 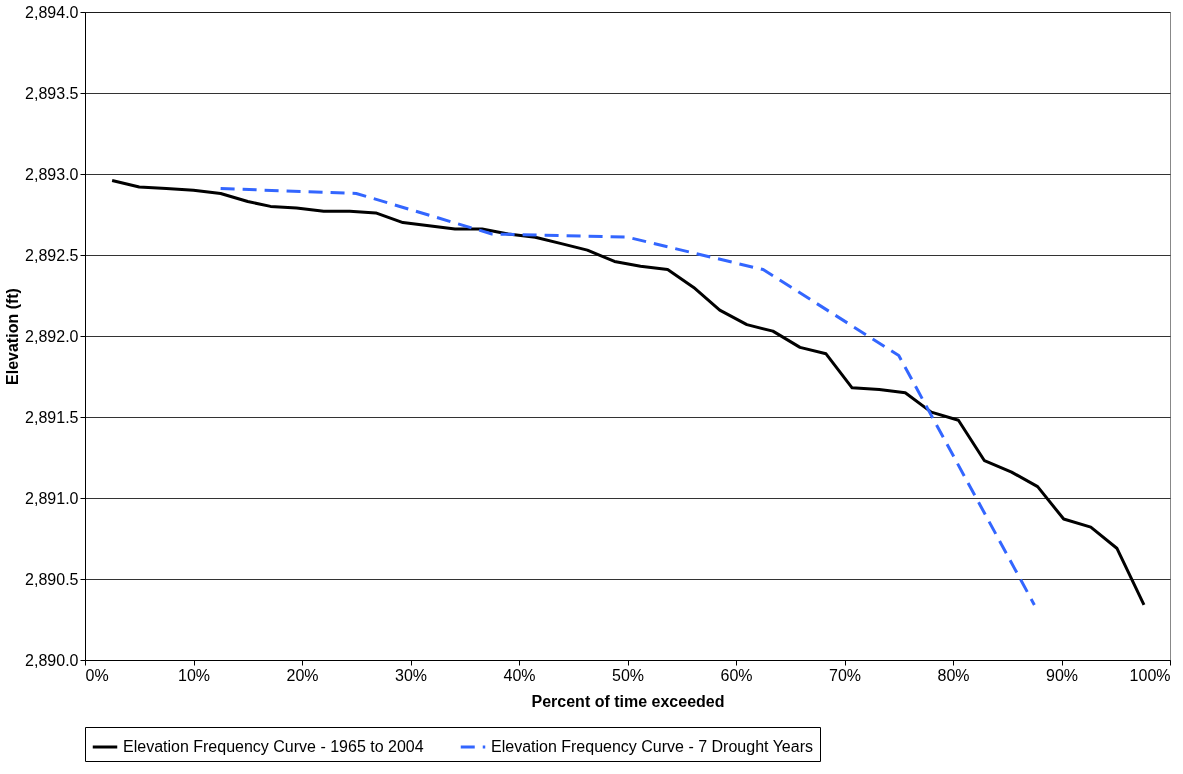 I want to click on y-axis-title: Elevation (ft), so click(x=13, y=336).